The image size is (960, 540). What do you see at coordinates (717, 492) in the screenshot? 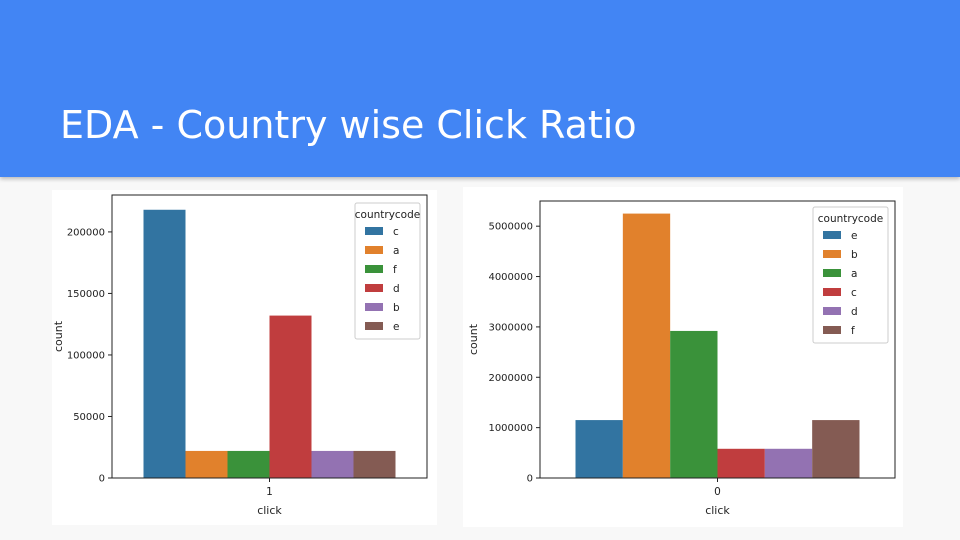
I see `x-tick-label: 0` at bounding box center [717, 492].